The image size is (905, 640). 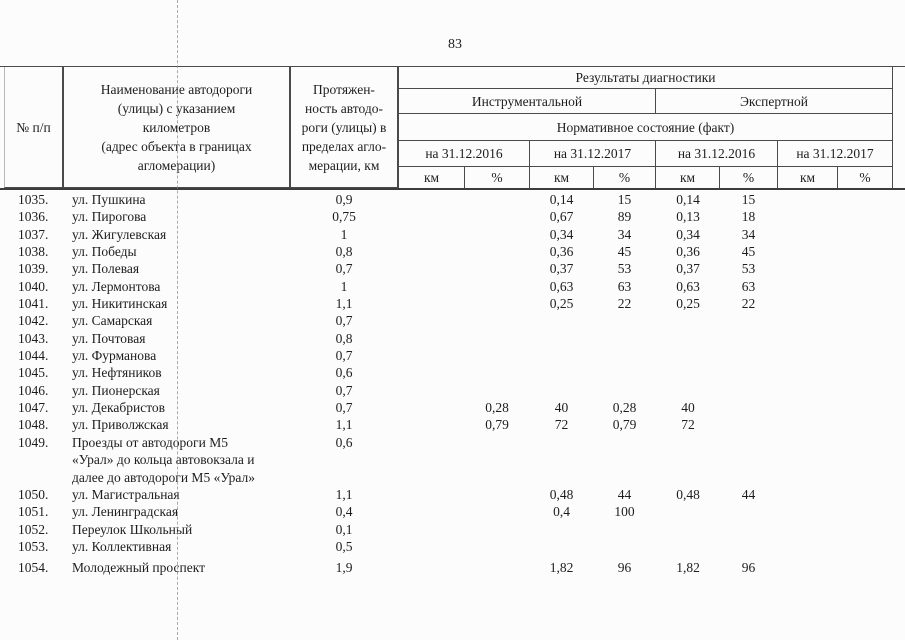 I want to click on header-group-expert: Экспертной, so click(x=774, y=101).